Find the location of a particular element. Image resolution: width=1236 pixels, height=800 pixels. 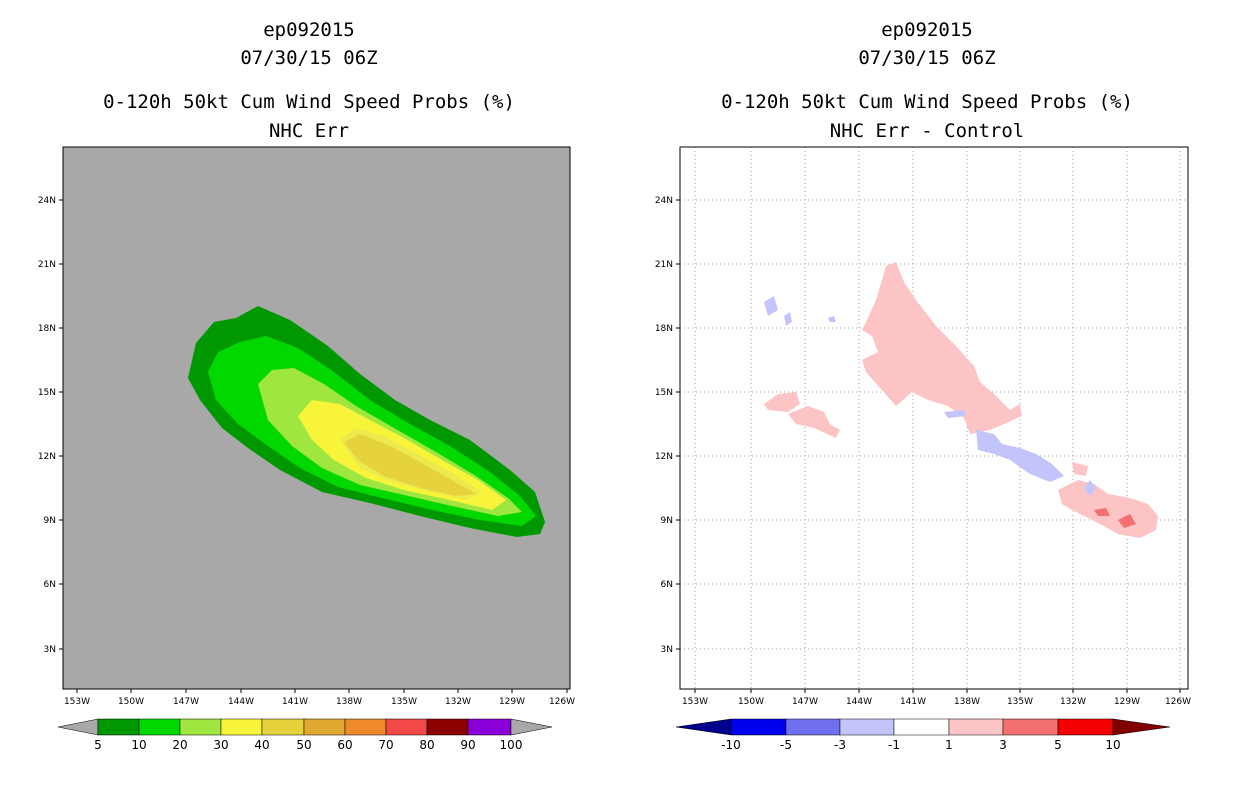

right-colorbar: -10 -5 -3 -1 1 3 5 10 is located at coordinates (923, 735).